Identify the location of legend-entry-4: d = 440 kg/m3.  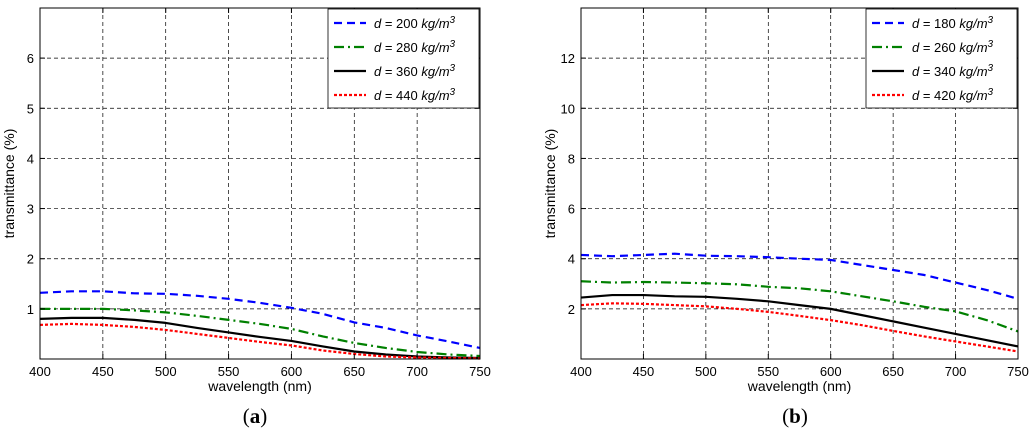
(415, 95).